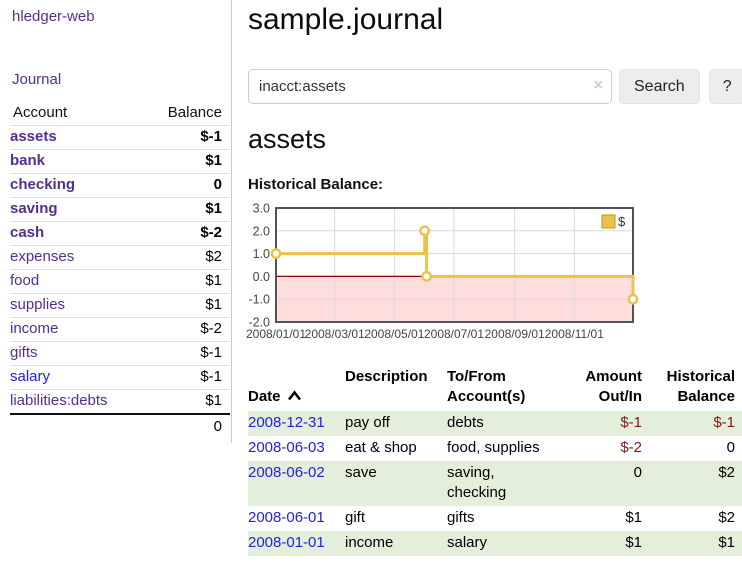 The image size is (742, 582). I want to click on register-date-cell: 2008-06-02, so click(296, 483).